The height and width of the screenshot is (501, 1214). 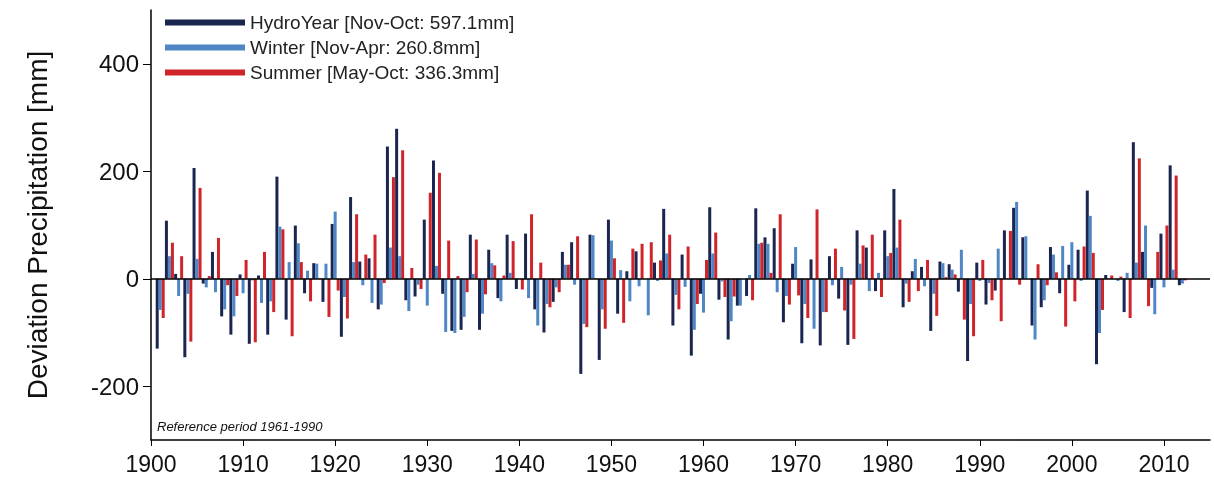 I want to click on x-tick-label: 1960, so click(x=703, y=463).